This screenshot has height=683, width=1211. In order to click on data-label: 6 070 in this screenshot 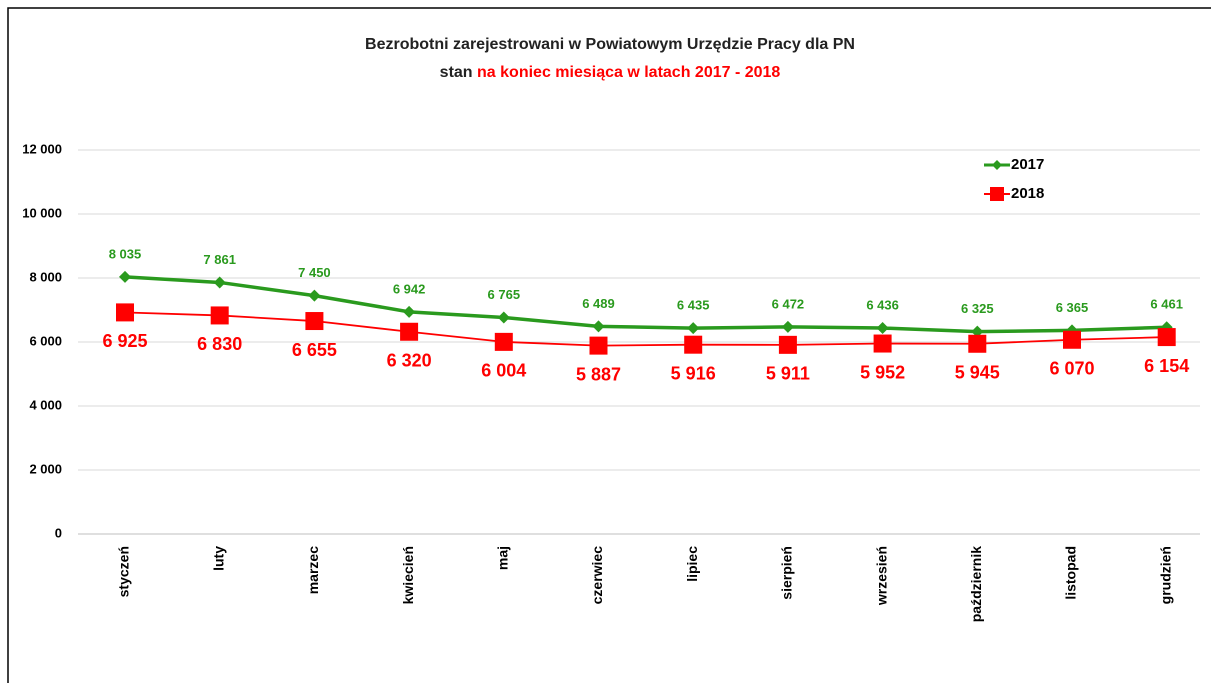, I will do `click(1071, 369)`.